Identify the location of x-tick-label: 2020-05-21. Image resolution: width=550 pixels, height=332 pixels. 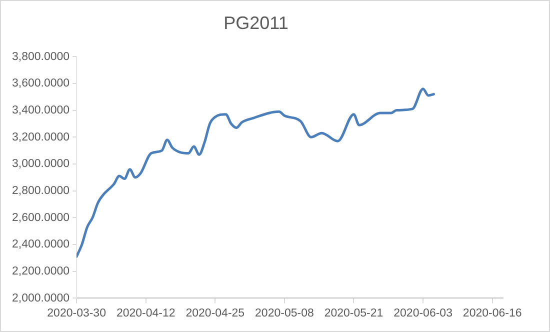
(354, 313).